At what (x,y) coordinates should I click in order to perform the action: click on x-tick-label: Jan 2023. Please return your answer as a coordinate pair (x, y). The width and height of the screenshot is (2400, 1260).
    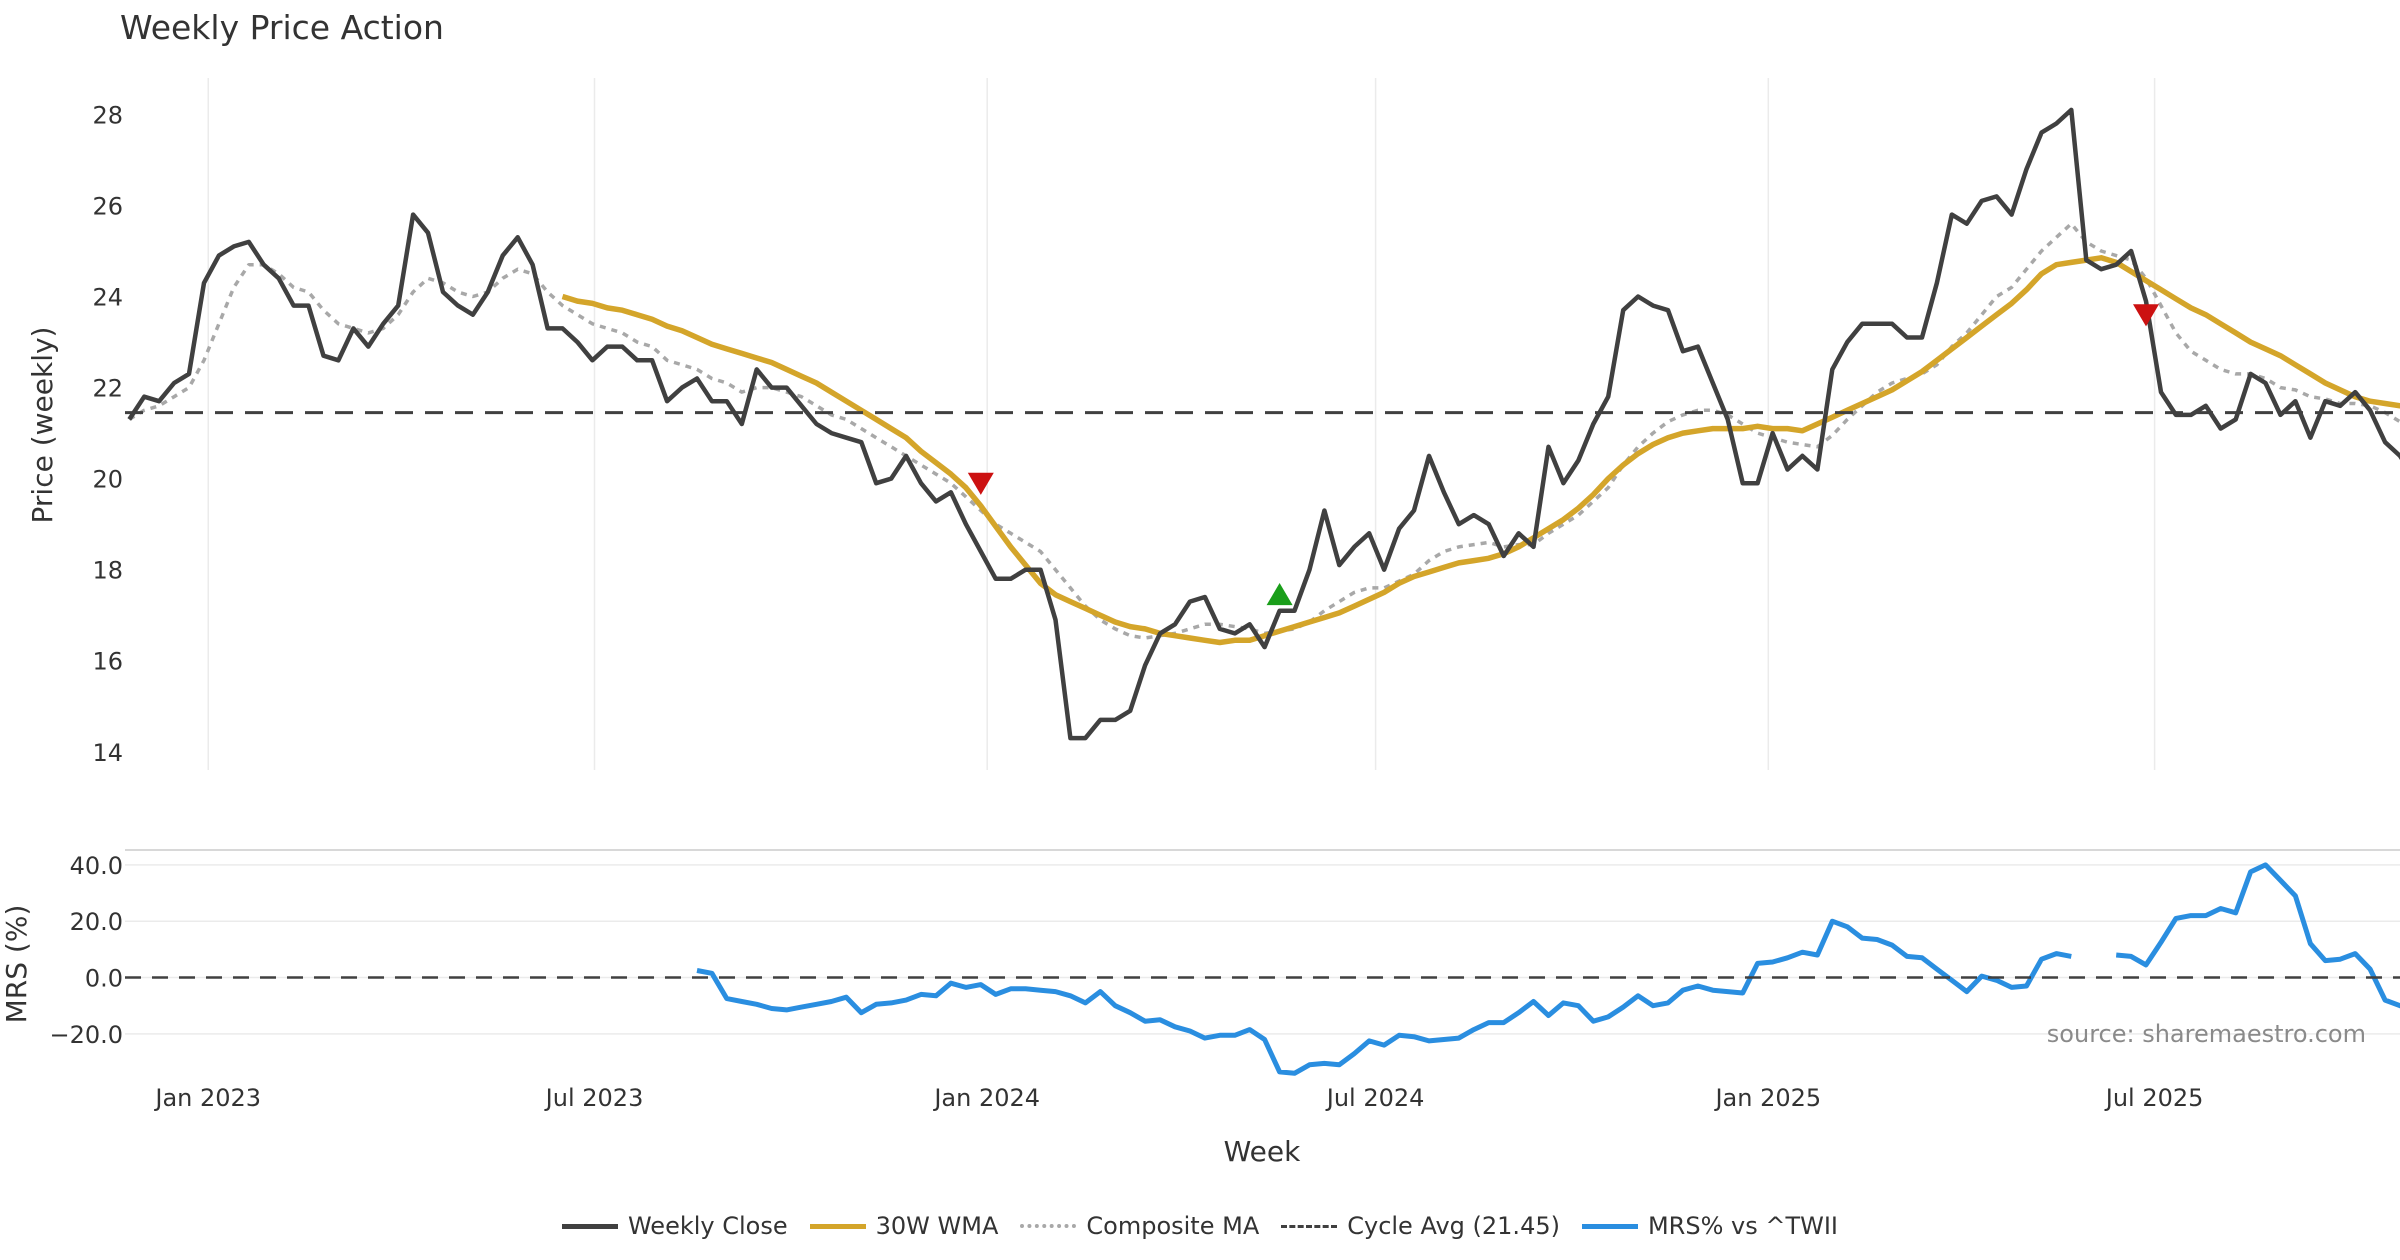
    Looking at the image, I should click on (207, 1098).